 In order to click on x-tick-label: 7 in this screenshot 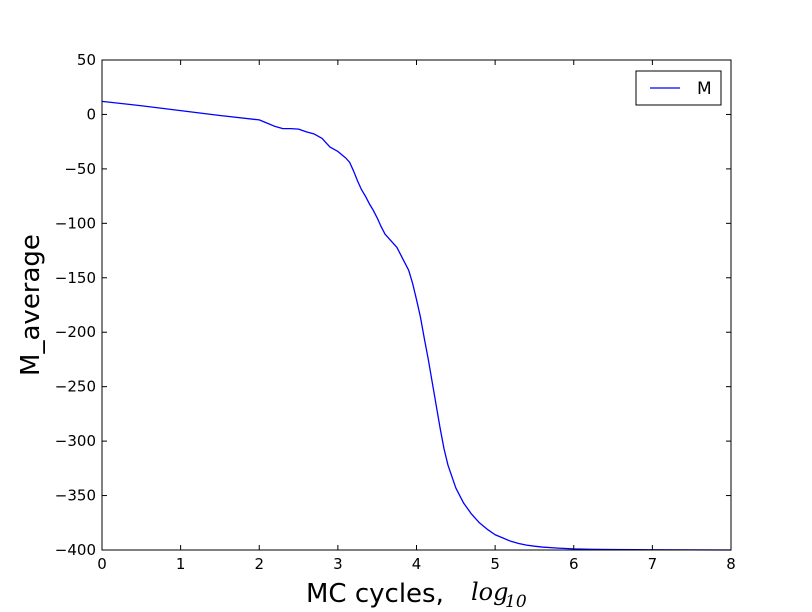, I will do `click(653, 564)`.